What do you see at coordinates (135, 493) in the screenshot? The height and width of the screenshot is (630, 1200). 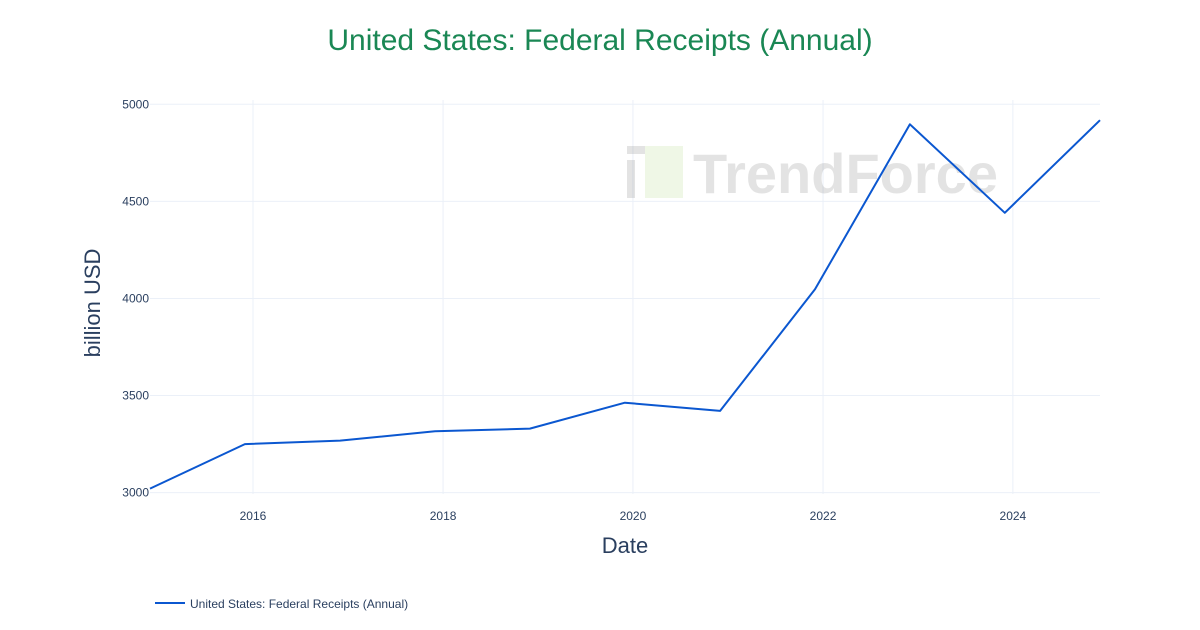 I see `y-tick-label: 3000` at bounding box center [135, 493].